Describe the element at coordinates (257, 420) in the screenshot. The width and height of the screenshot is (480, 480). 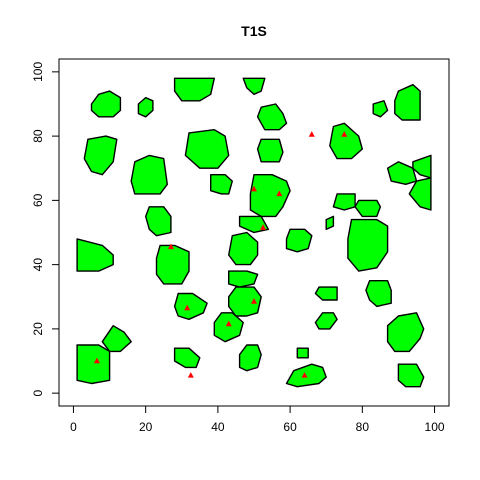
I see `x-axis: 0 20 40 60 80 100` at that location.